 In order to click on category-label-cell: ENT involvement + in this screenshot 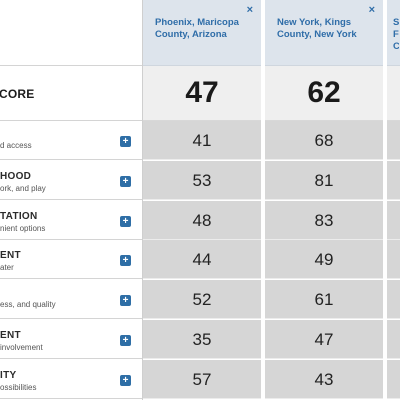, I will do `click(71, 339)`.